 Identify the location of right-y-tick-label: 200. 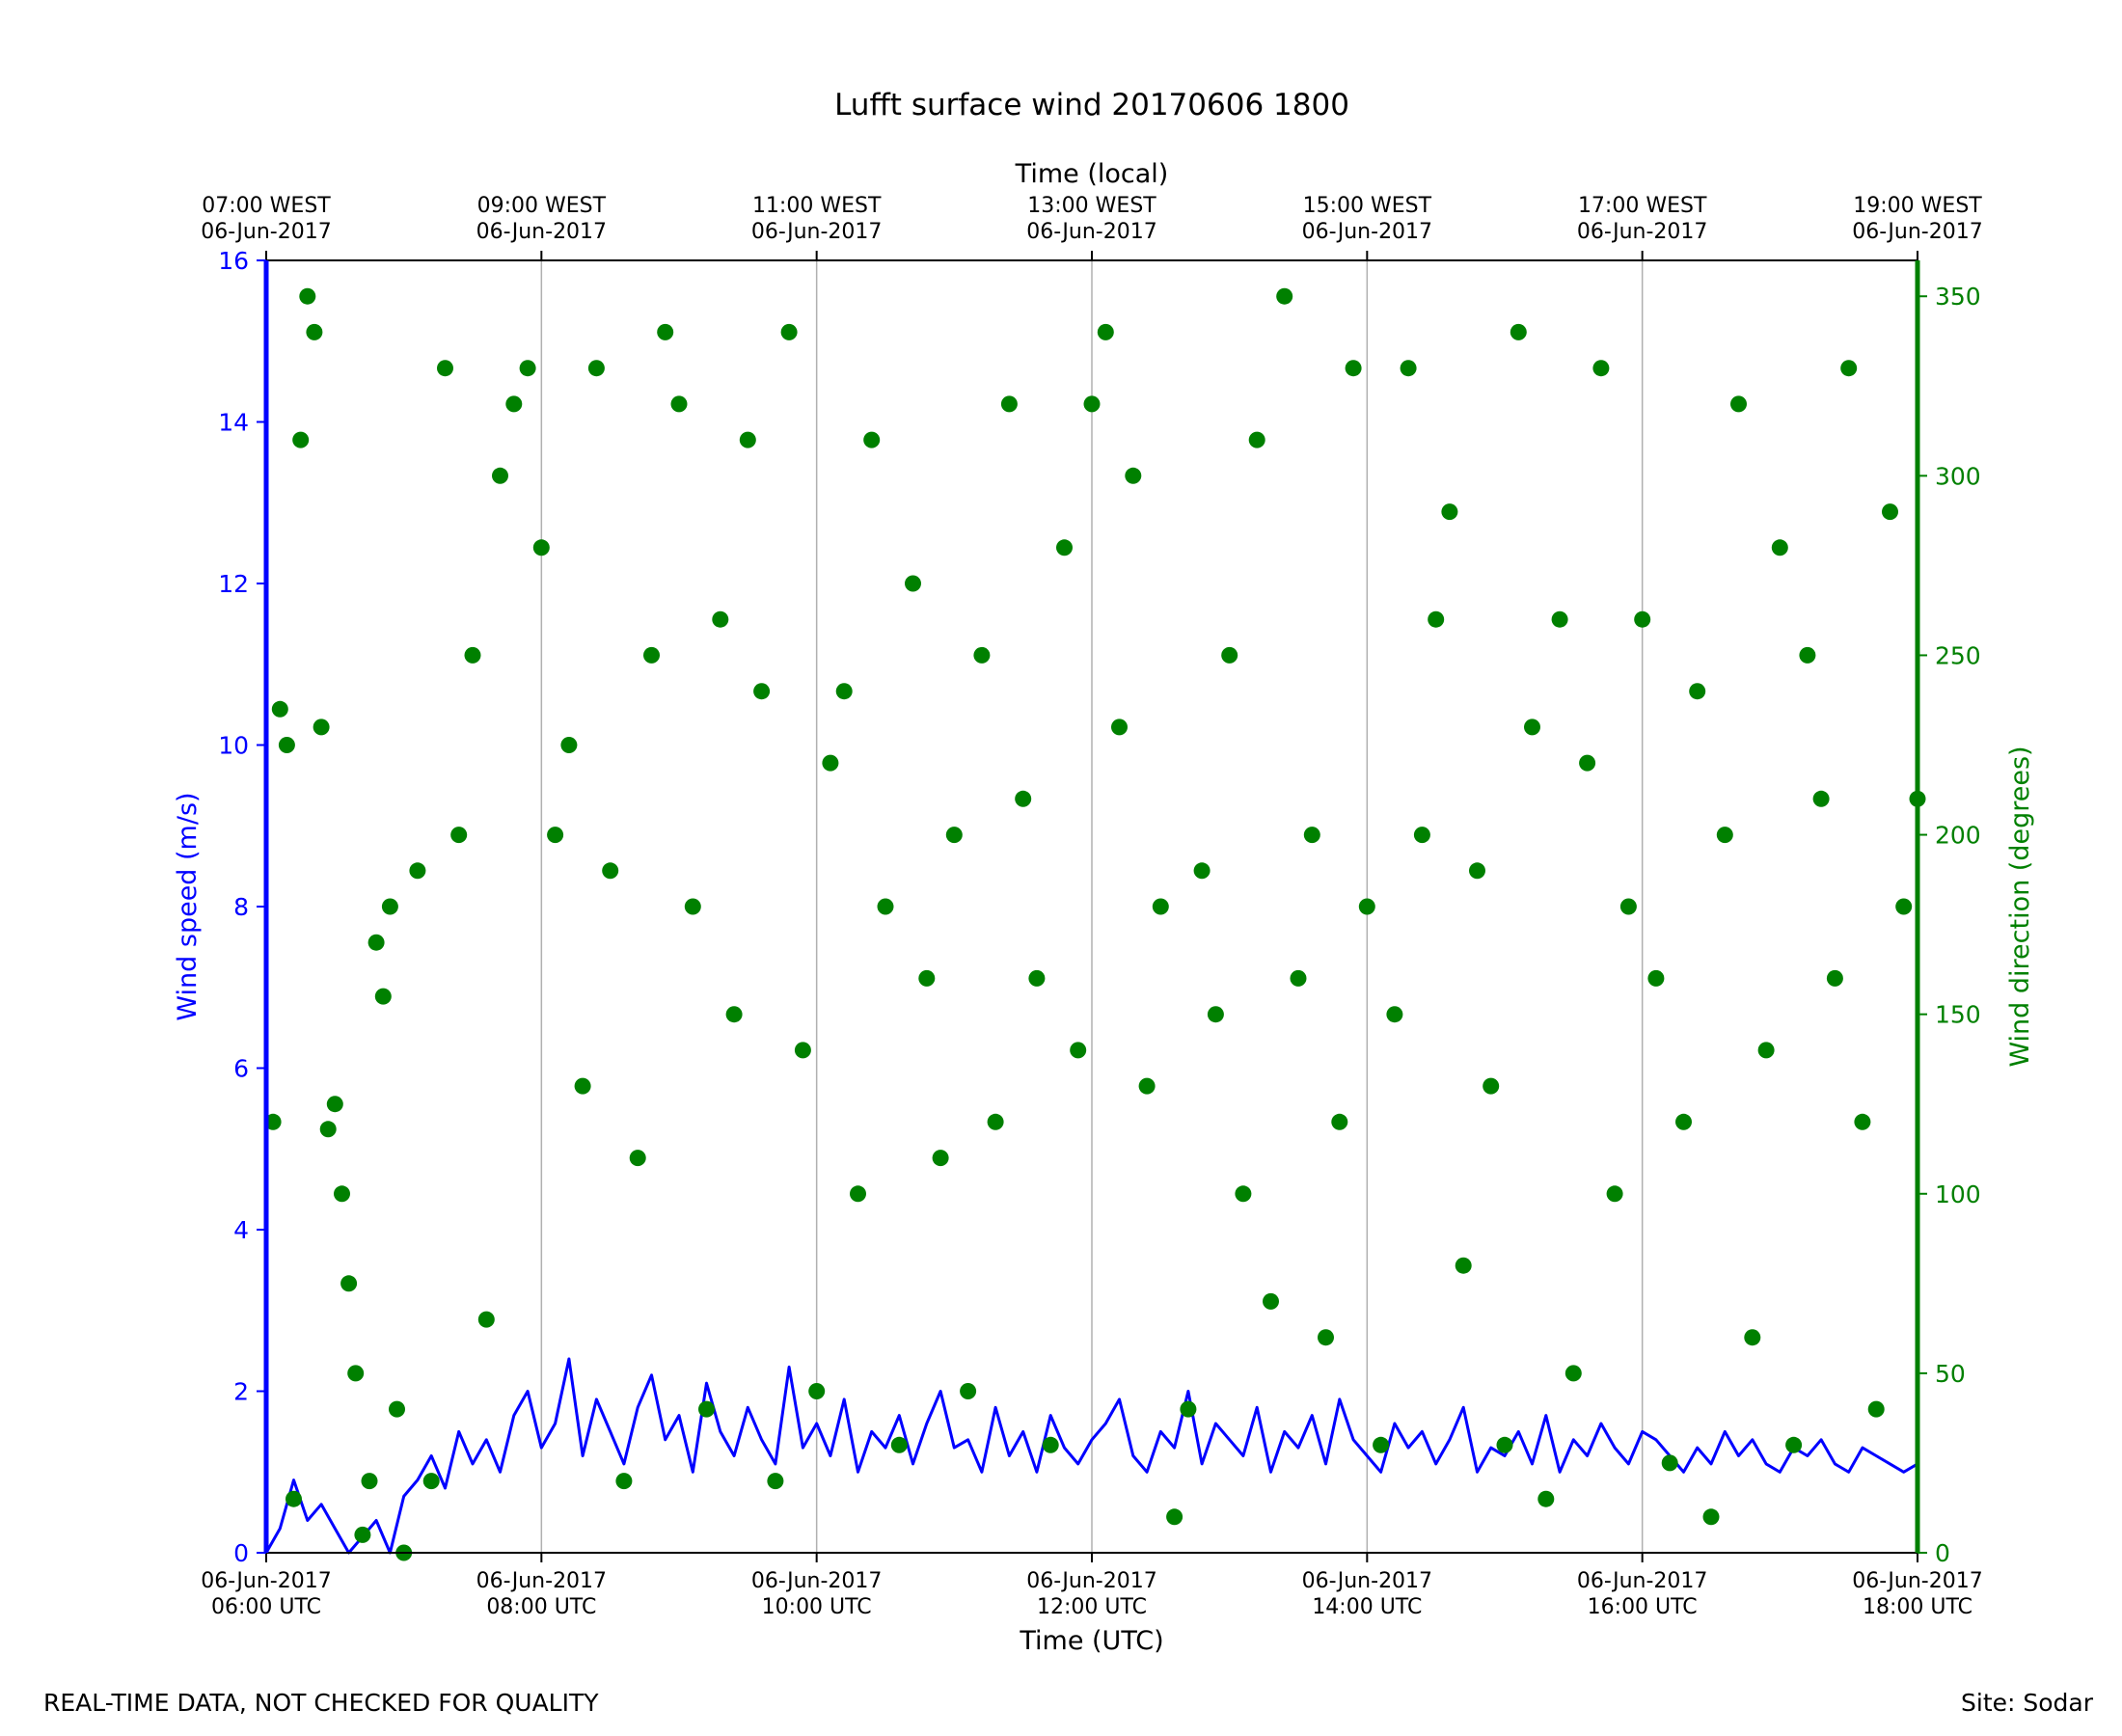
(1958, 836).